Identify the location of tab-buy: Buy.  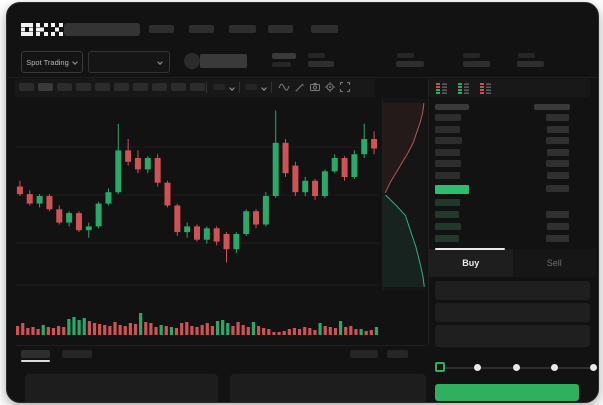
(471, 263).